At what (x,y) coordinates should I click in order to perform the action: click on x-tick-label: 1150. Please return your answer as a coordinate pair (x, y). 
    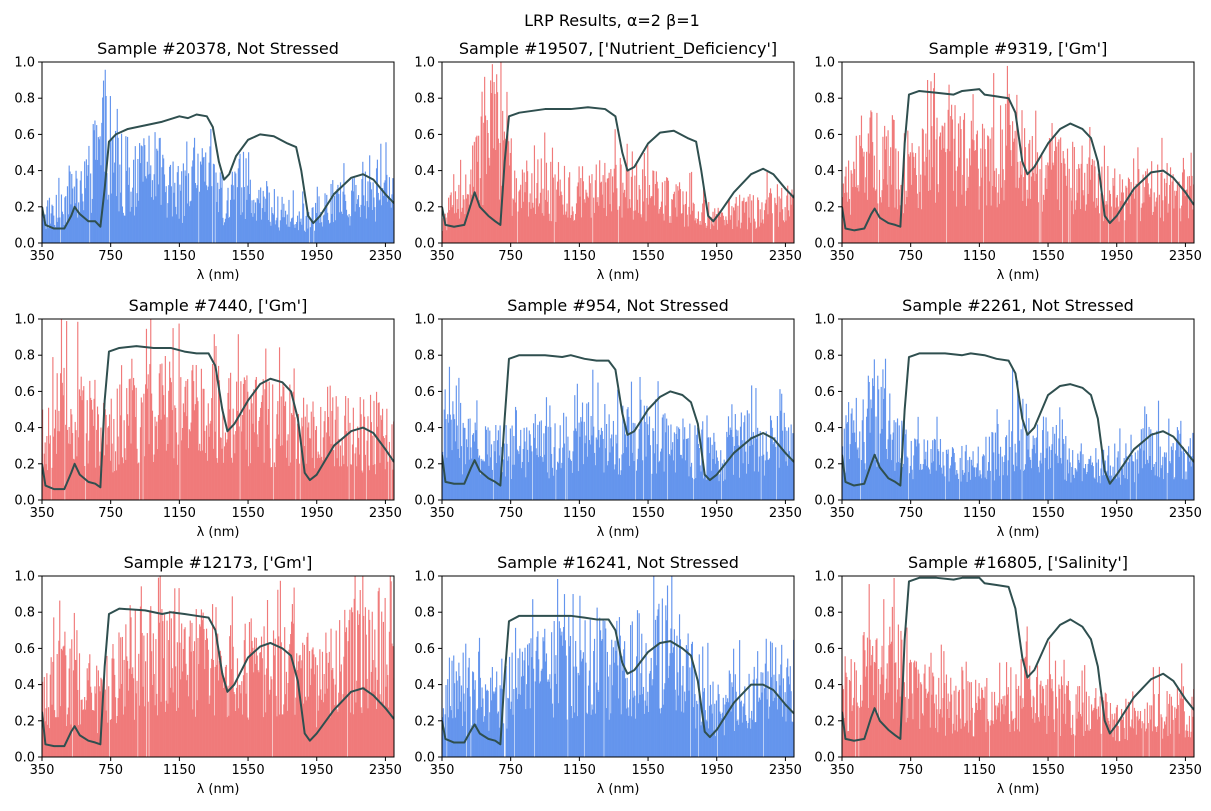
    Looking at the image, I should click on (979, 513).